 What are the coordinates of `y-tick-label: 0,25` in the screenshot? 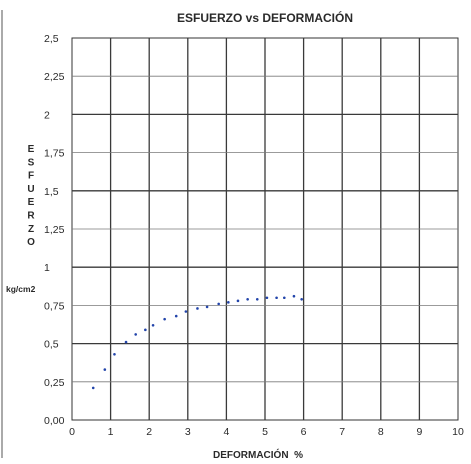 It's located at (54, 383).